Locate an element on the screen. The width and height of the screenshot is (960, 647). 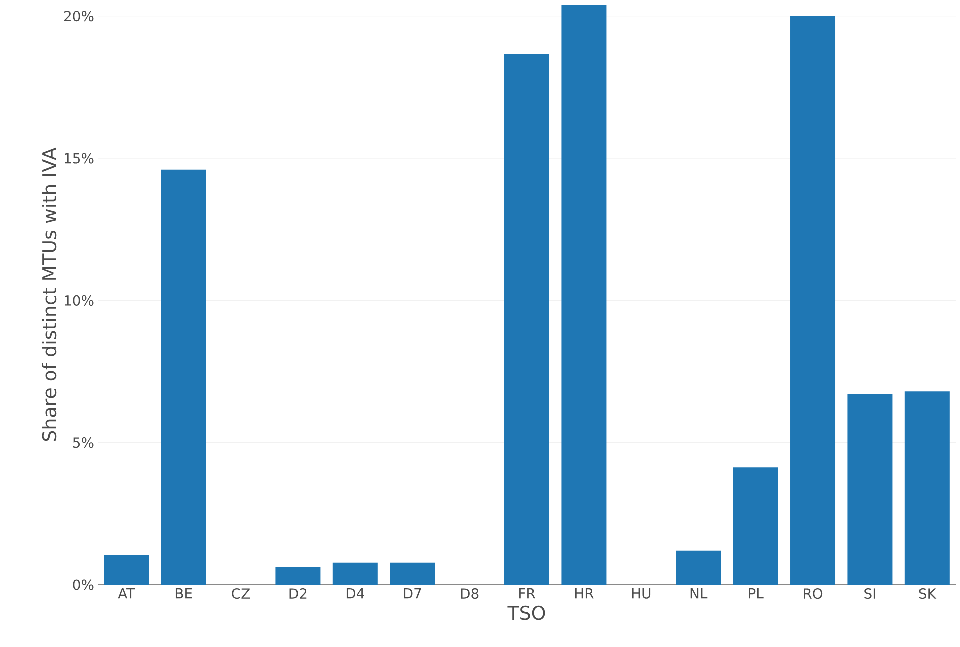
y-tick-label: 10% is located at coordinates (79, 300).